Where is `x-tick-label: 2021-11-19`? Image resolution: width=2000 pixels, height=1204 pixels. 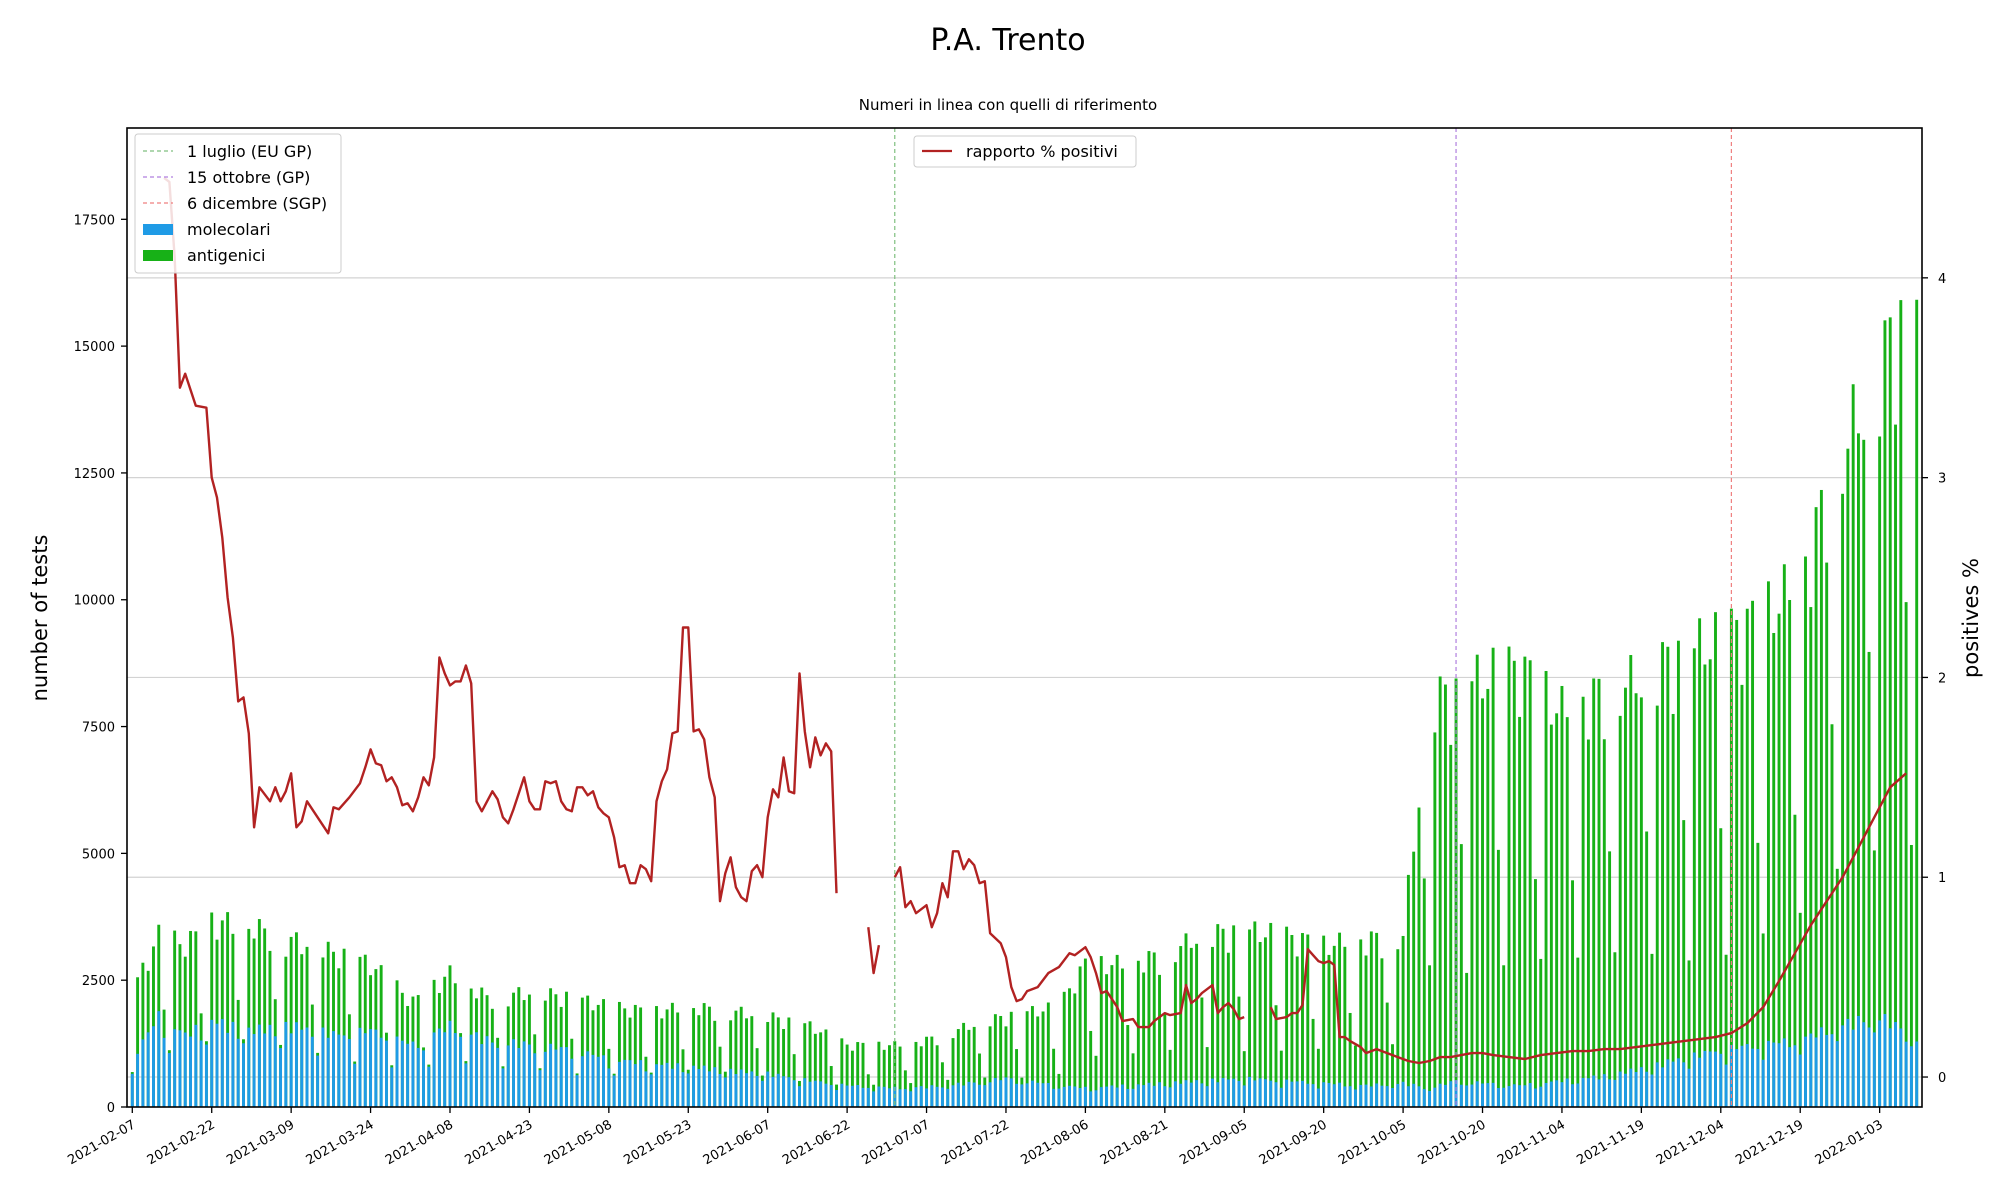 x-tick-label: 2021-11-19 is located at coordinates (1610, 1142).